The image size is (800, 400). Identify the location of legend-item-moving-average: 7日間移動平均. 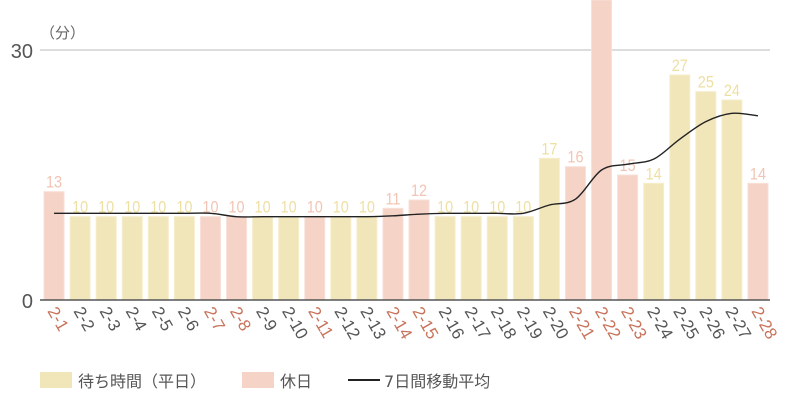
(419, 380).